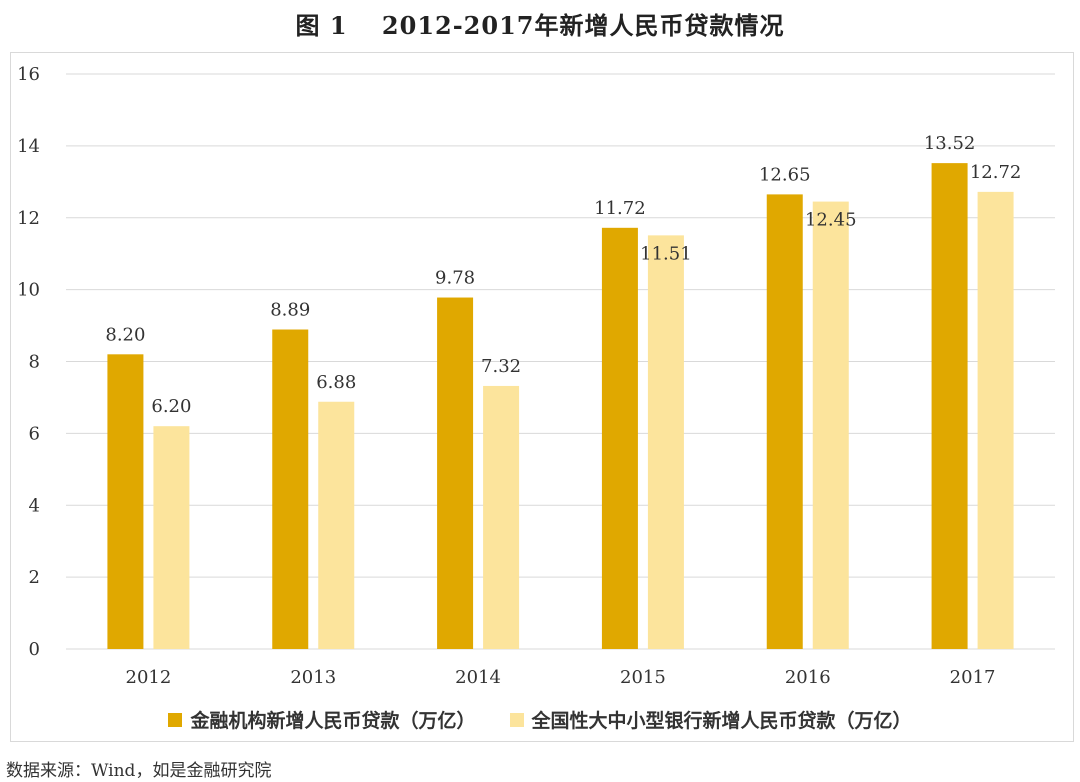 Image resolution: width=1080 pixels, height=782 pixels. Describe the element at coordinates (171, 406) in the screenshot. I see `data-label: 6.20` at that location.